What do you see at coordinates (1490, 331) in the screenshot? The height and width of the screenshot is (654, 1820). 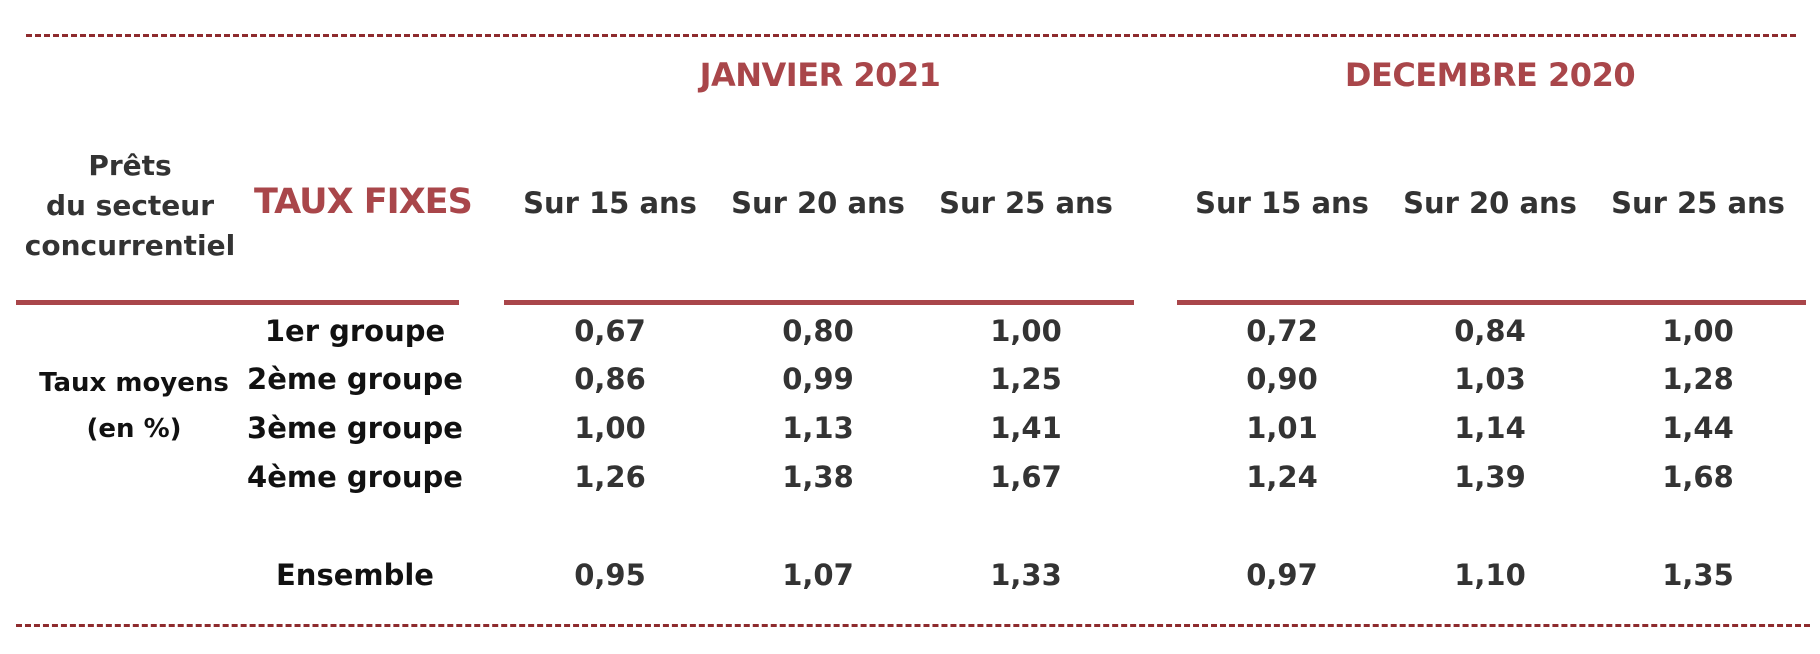 I see `table-cell: 0,84` at bounding box center [1490, 331].